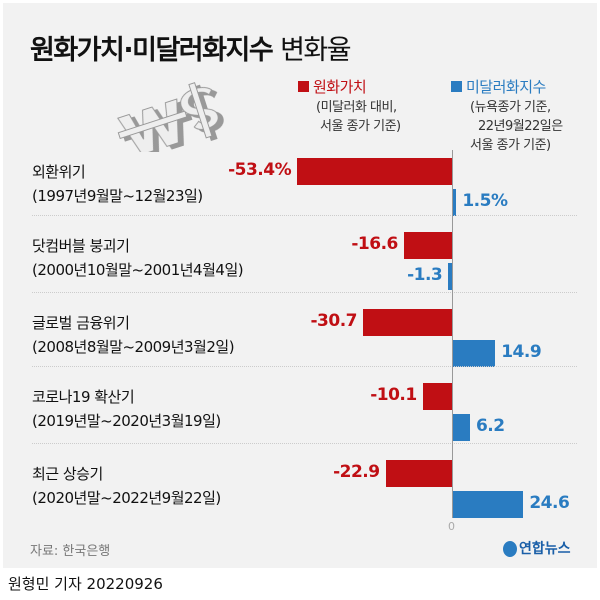  I want to click on category-label: 닷컴버블 붕괴기 (2000년10월말~2001년4월4일), so click(138, 258).